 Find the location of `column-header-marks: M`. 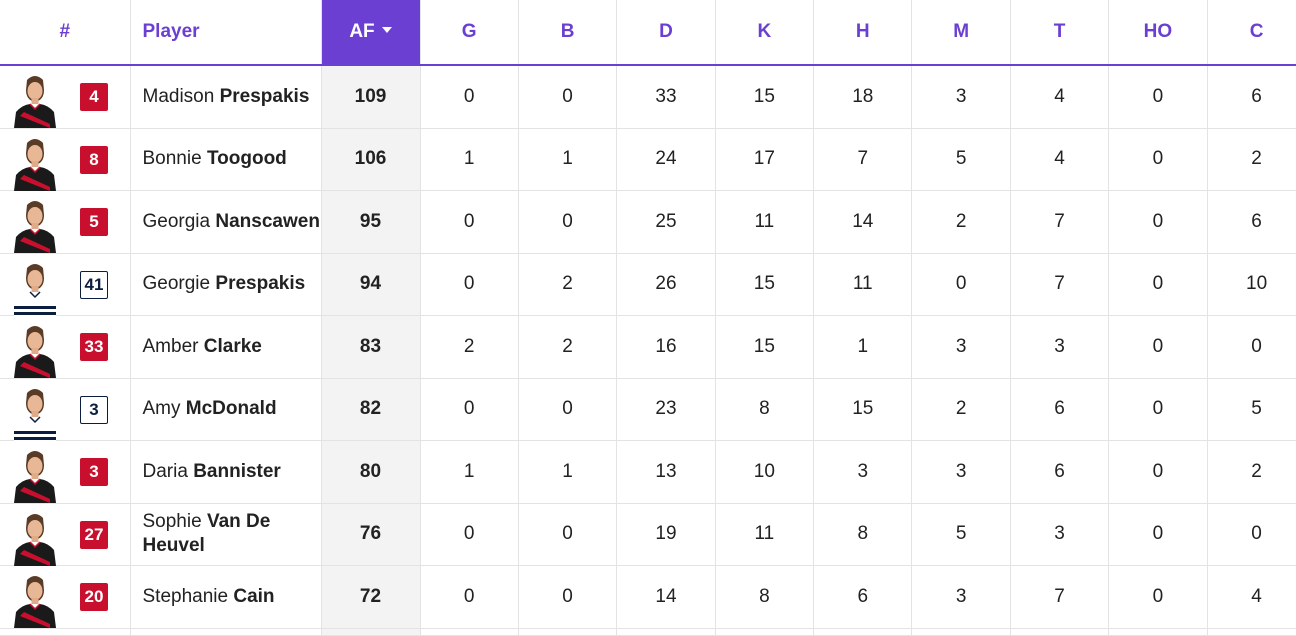

column-header-marks: M is located at coordinates (961, 33).